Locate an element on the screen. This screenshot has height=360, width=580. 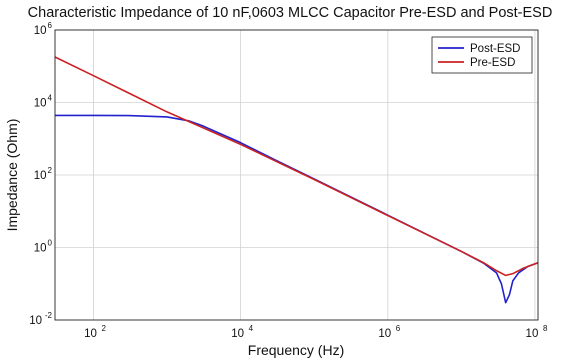
x-tick-exponent: 6 is located at coordinates (398, 328).